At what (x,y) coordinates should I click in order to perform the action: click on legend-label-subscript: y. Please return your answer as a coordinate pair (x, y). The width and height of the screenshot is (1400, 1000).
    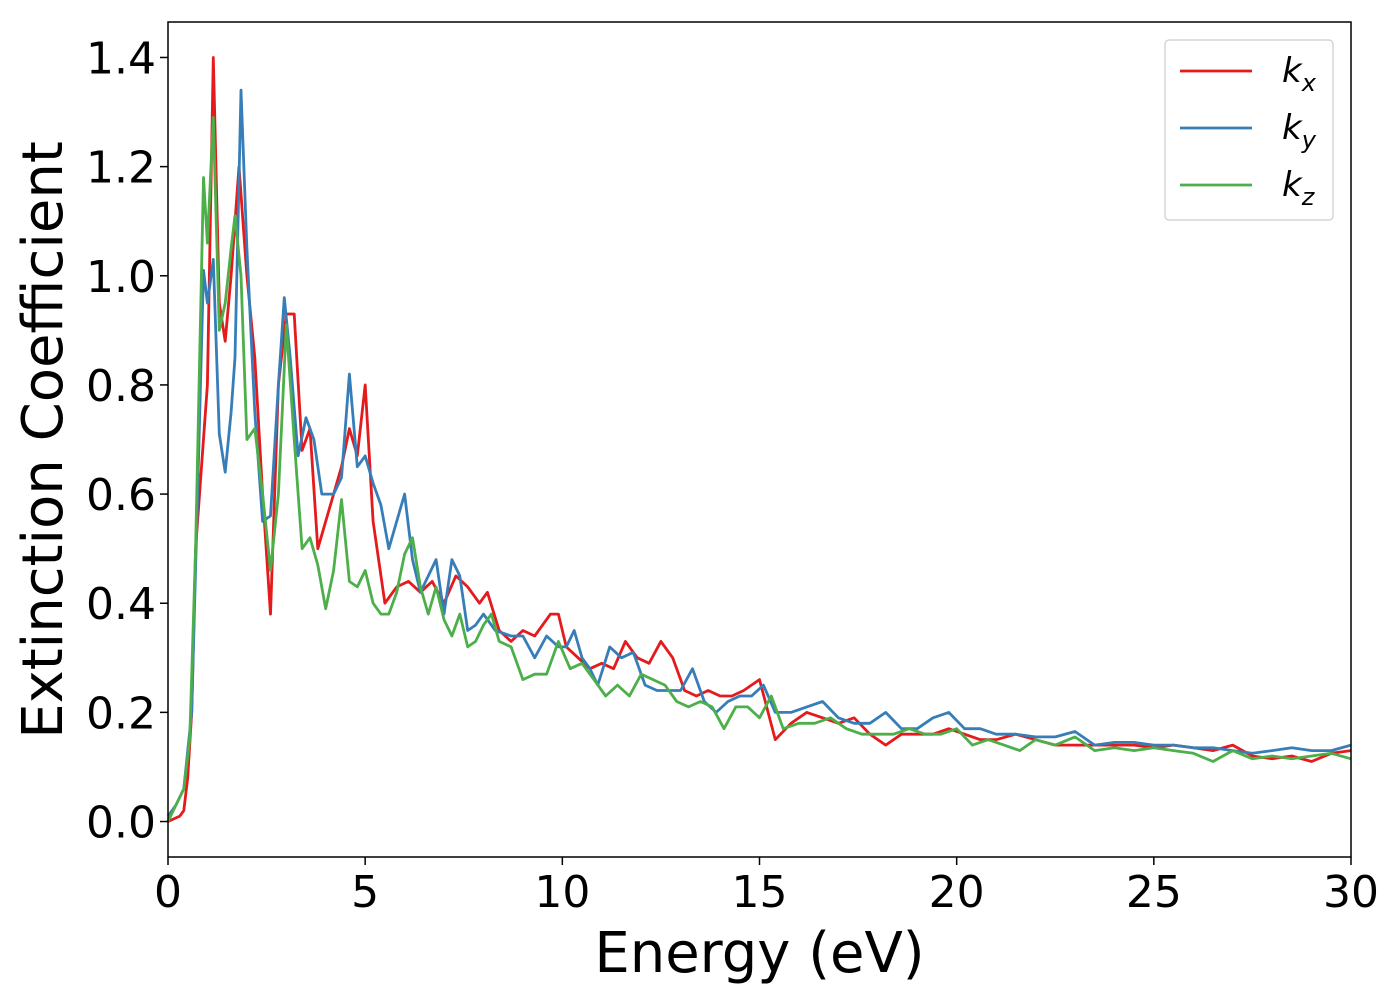
    Looking at the image, I should click on (1309, 140).